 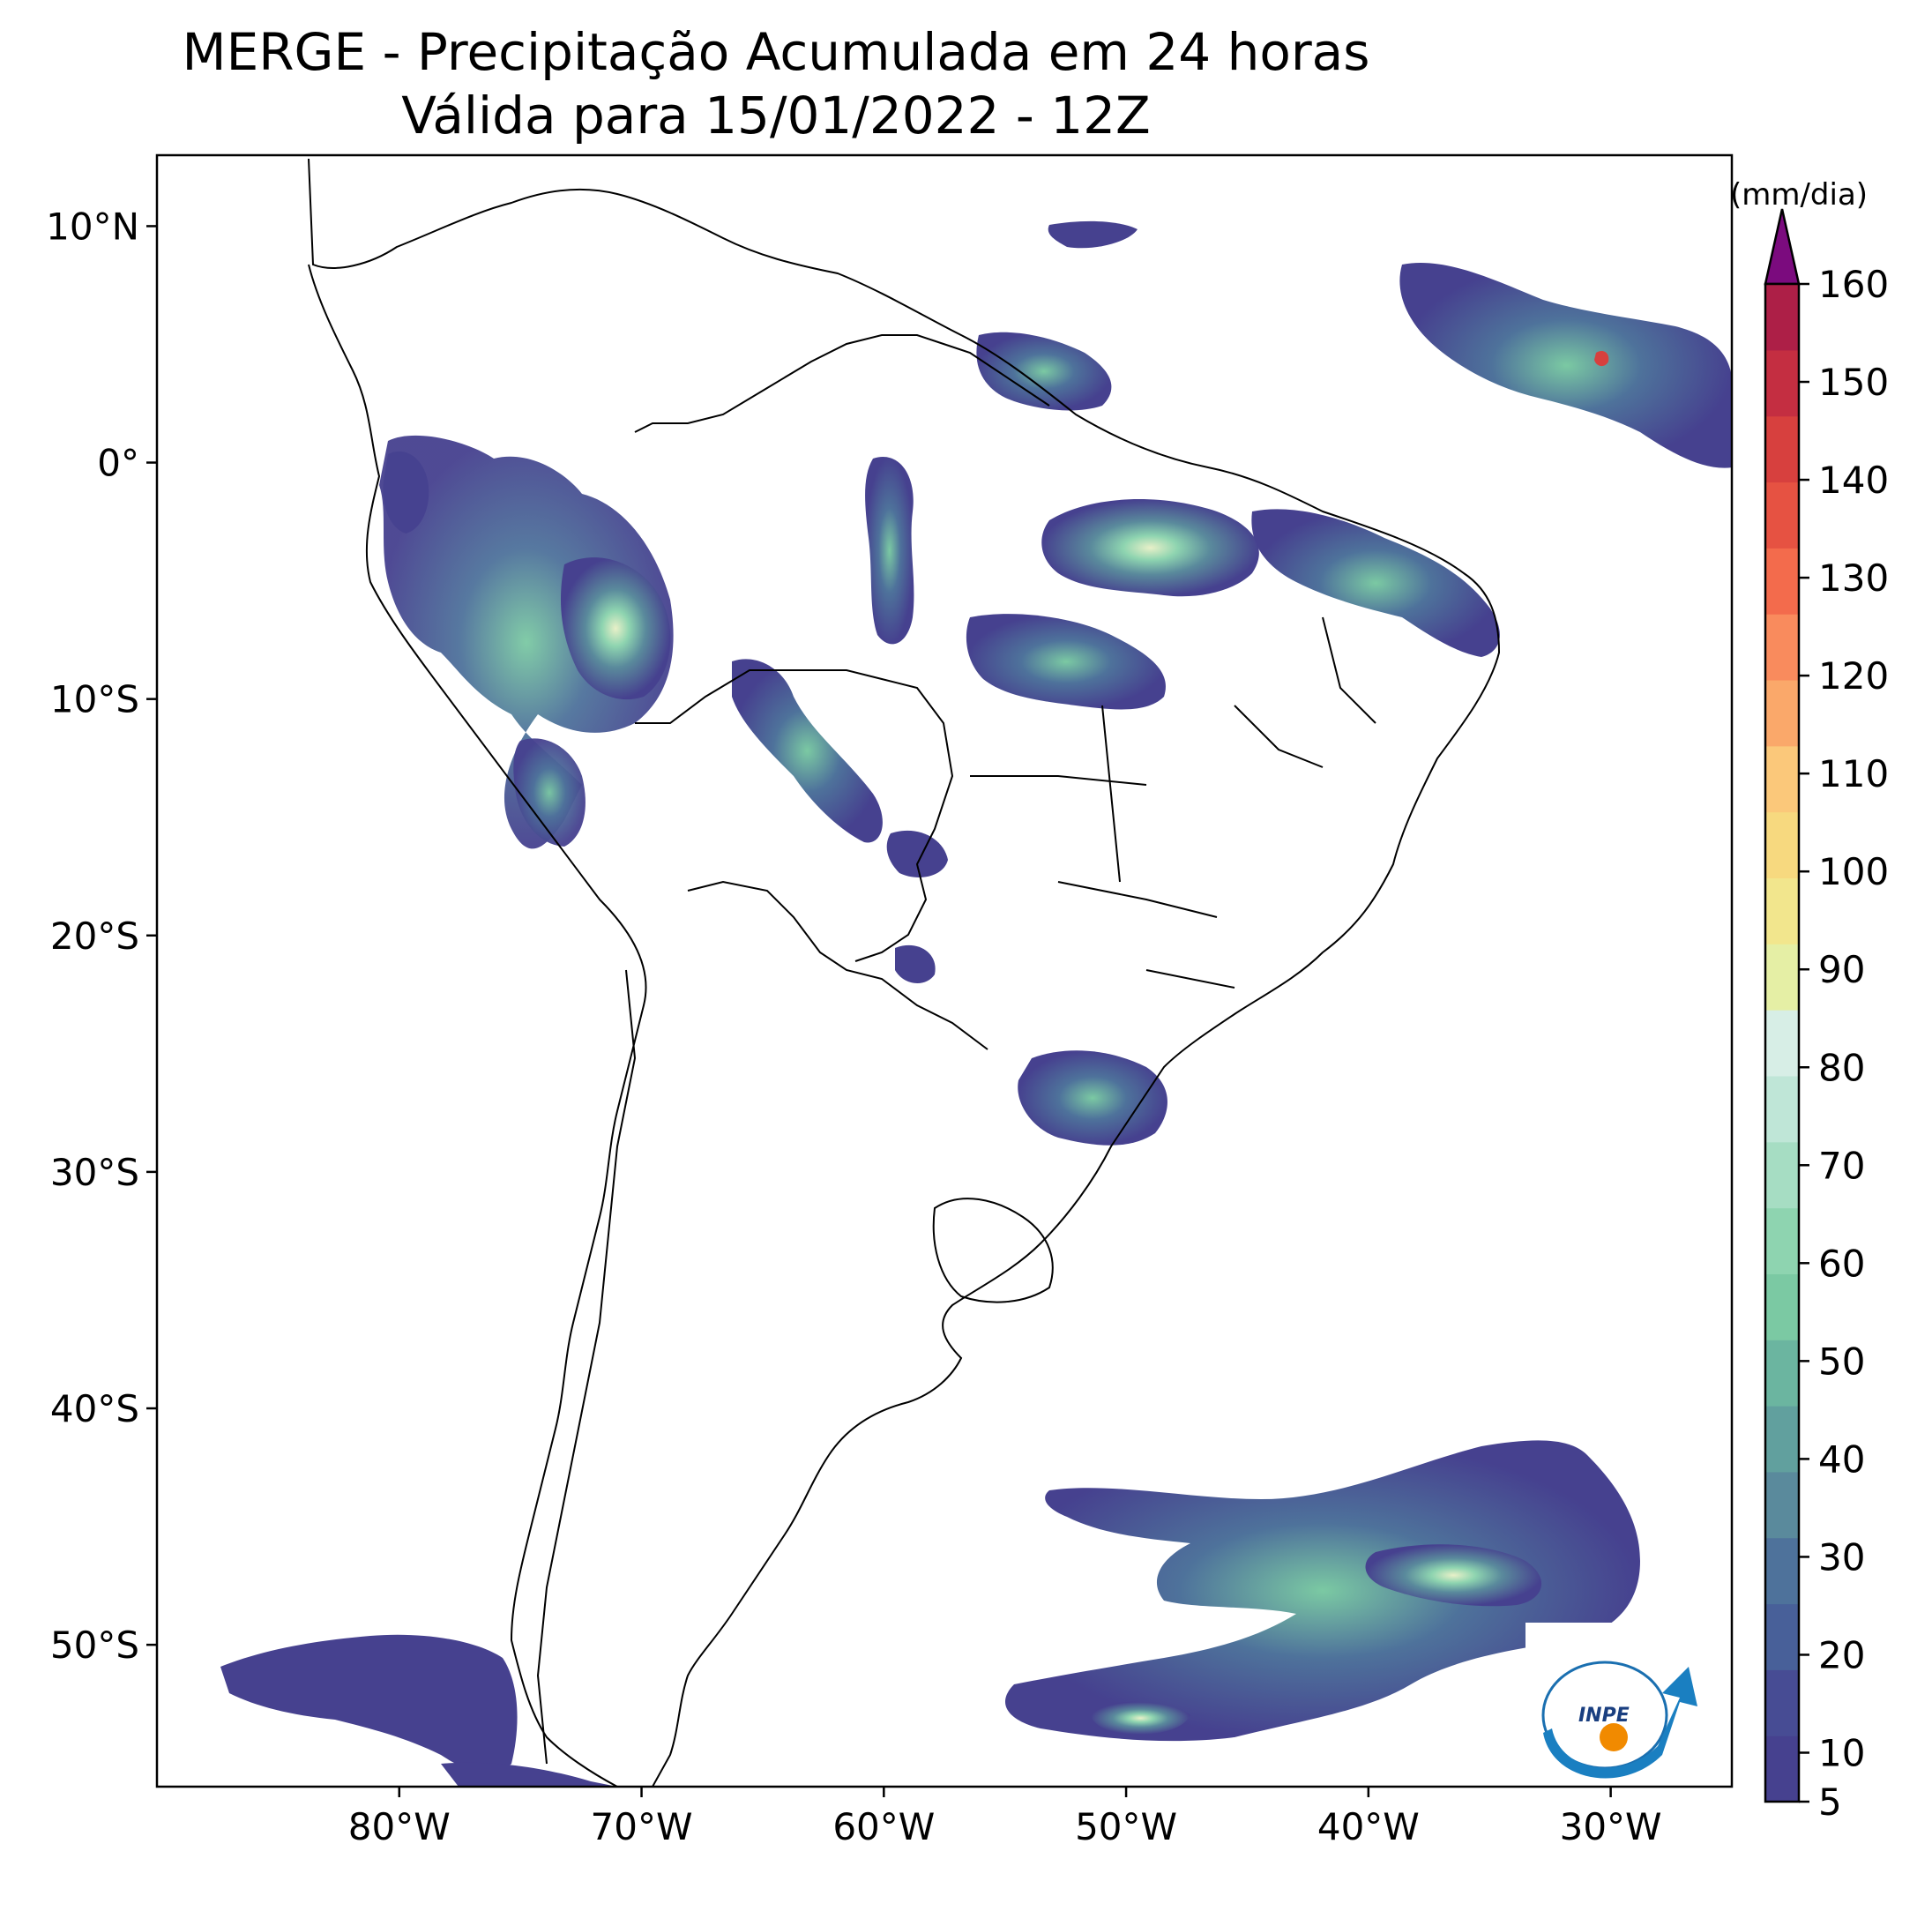 I want to click on inpe-logo: INPE, so click(x=1613, y=1701).